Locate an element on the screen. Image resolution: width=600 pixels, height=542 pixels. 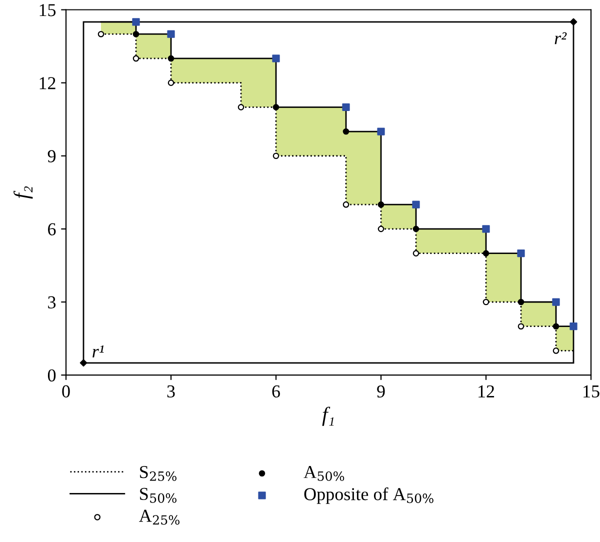
y-tick-label: 6 is located at coordinates (52, 229).